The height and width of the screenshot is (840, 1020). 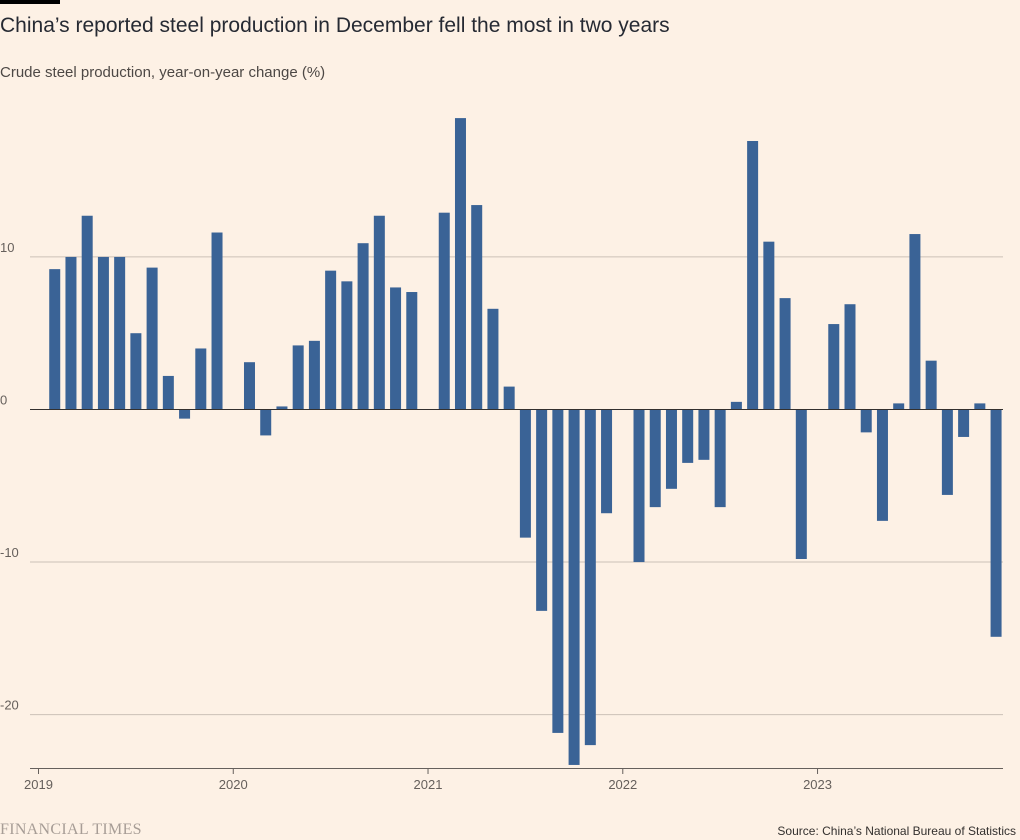 I want to click on y-tick-label: -10, so click(x=9, y=552).